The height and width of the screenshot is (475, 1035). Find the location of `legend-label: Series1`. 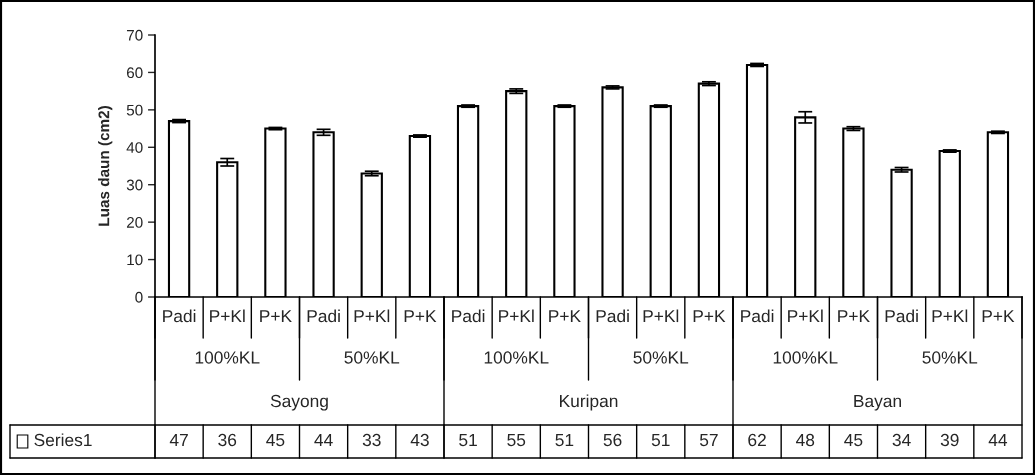

legend-label: Series1 is located at coordinates (63, 440).